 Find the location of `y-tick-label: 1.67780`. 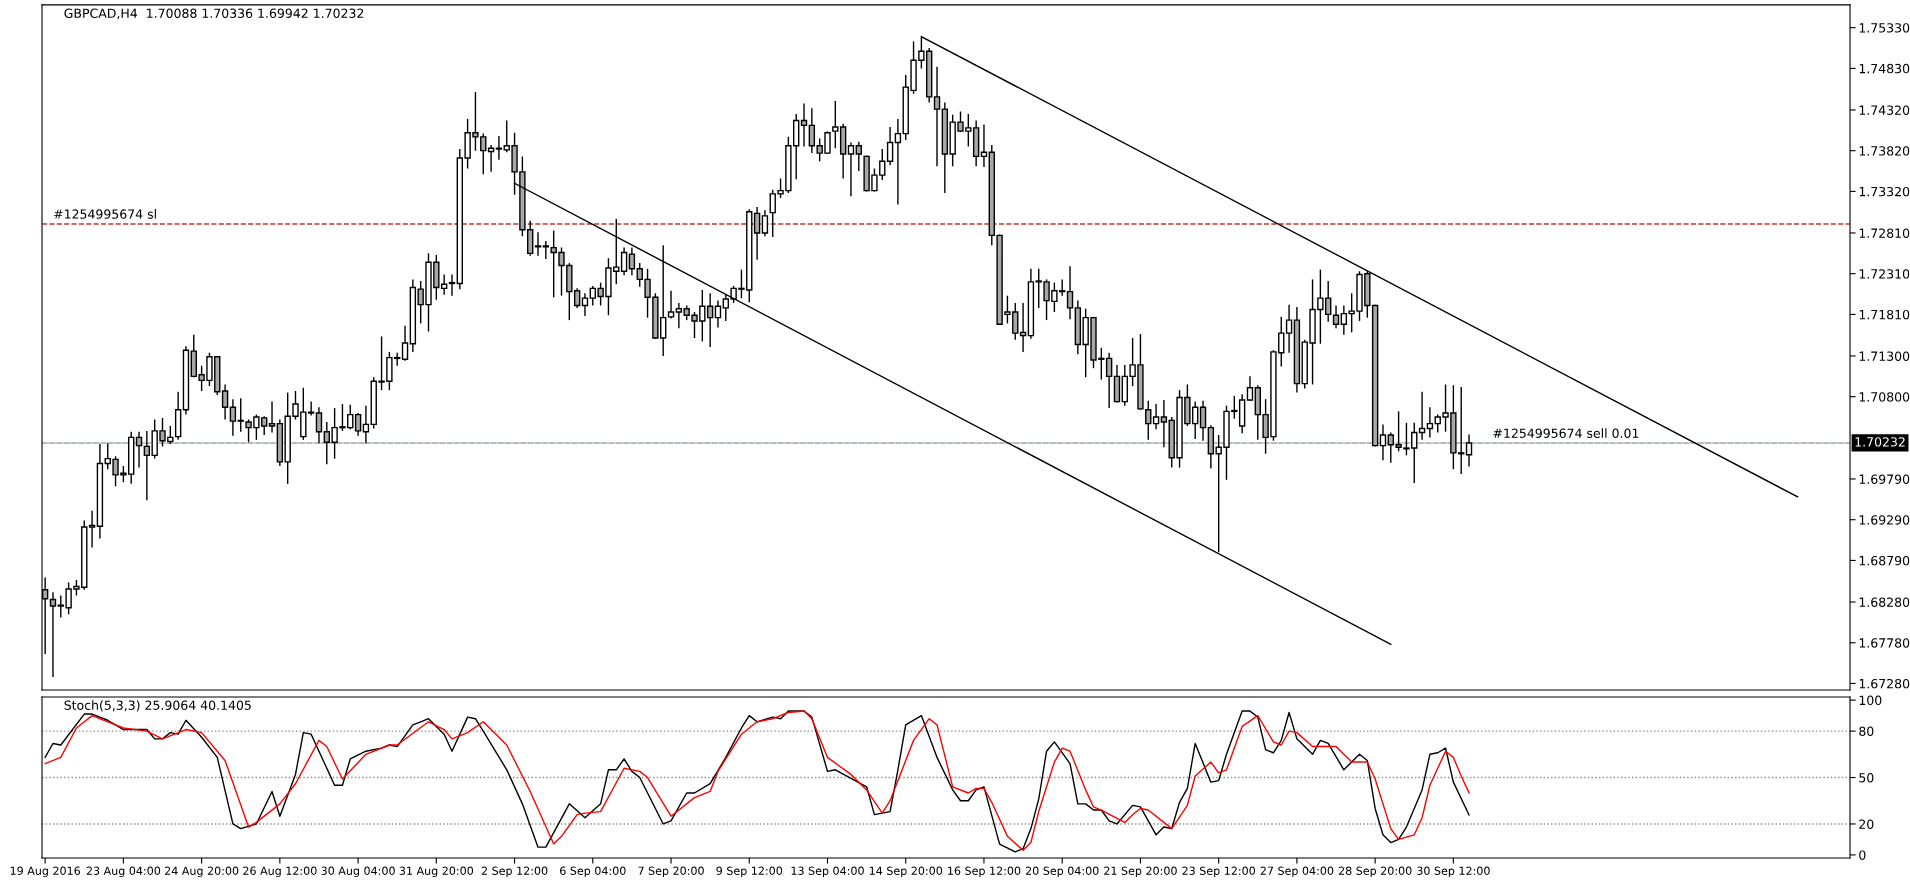

y-tick-label: 1.67780 is located at coordinates (1884, 643).